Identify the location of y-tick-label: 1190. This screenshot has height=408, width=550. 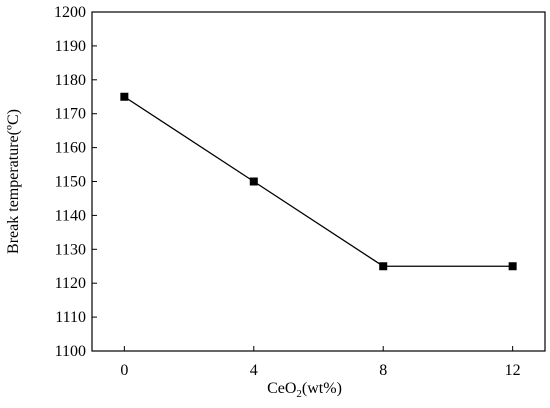
(70, 46).